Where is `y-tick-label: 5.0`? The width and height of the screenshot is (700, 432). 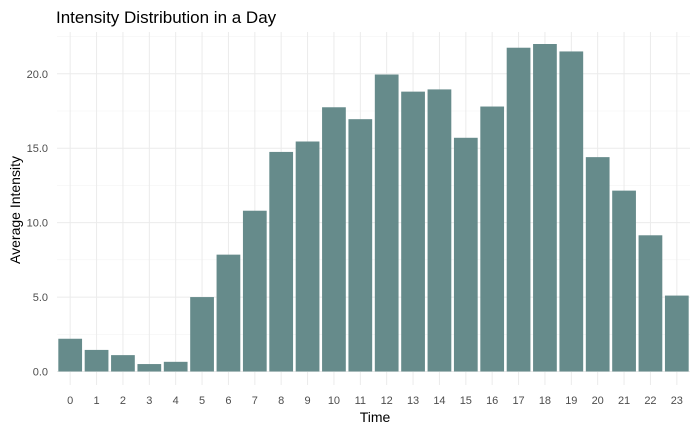 y-tick-label: 5.0 is located at coordinates (40, 298).